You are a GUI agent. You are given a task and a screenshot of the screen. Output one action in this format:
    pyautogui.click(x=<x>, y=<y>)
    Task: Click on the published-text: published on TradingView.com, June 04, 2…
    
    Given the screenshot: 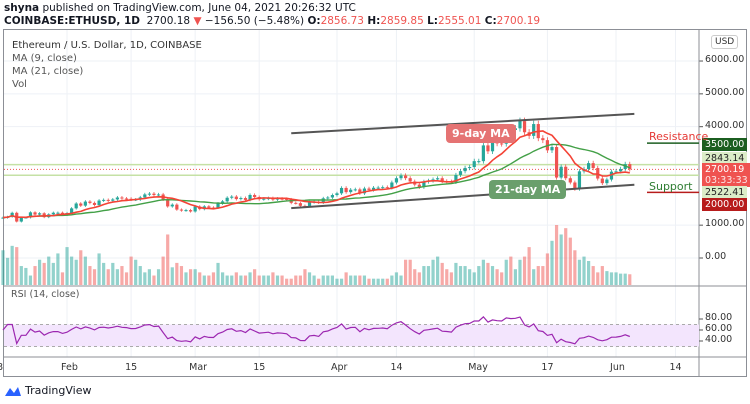 What is the action you would take?
    pyautogui.click(x=199, y=8)
    